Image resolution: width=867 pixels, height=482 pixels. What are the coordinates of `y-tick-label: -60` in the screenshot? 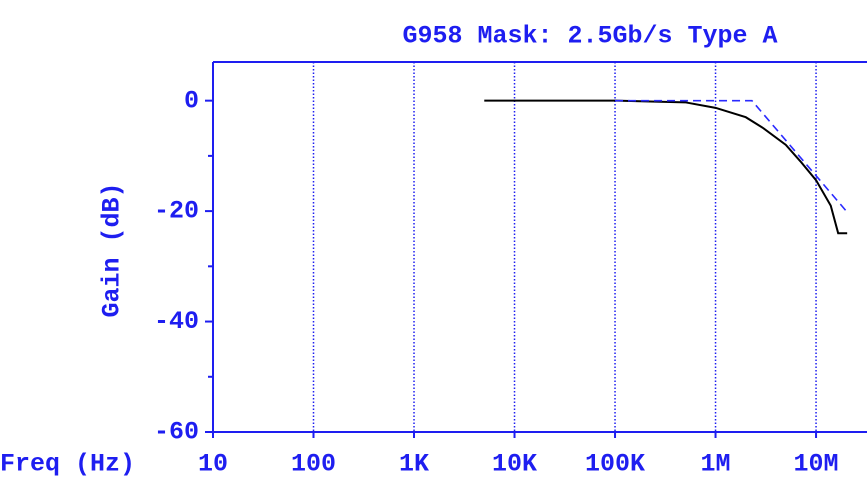 It's located at (176, 432).